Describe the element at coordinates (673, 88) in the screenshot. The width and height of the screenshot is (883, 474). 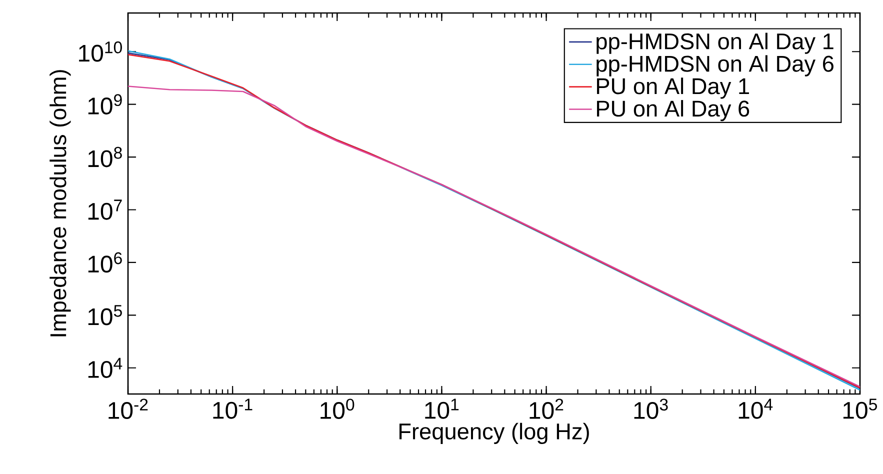
I see `legend-label: PU on Al Day 1` at that location.